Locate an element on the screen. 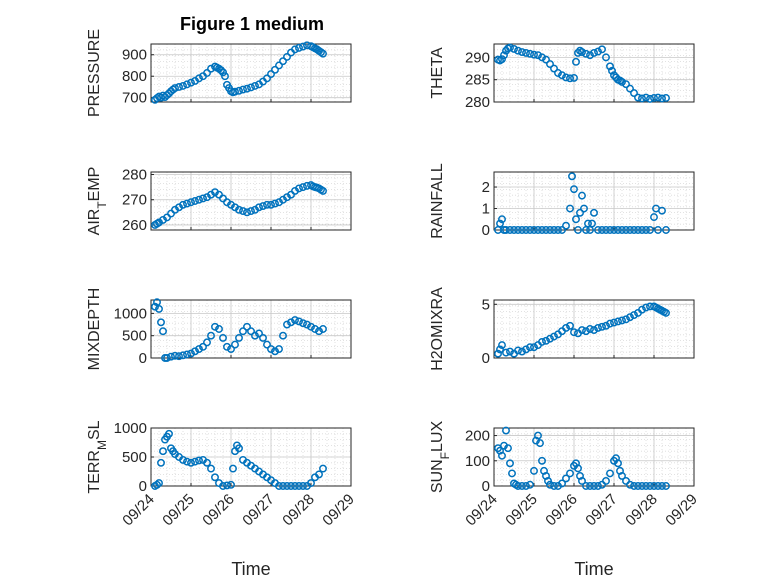  y-axis-label: TERRMSL is located at coordinates (97, 456).